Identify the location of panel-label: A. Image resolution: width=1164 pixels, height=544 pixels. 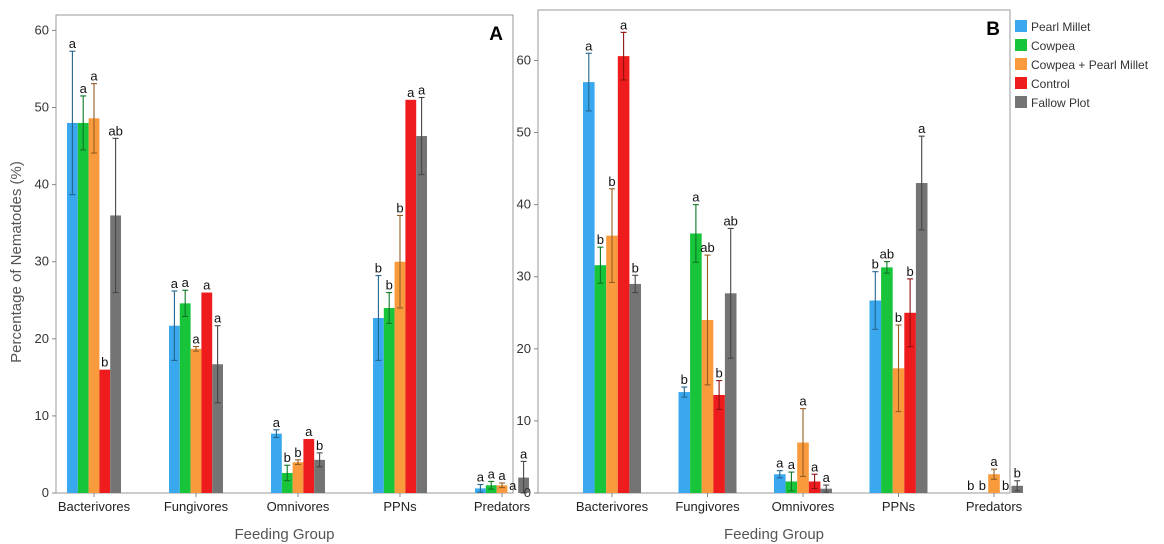
(496, 34).